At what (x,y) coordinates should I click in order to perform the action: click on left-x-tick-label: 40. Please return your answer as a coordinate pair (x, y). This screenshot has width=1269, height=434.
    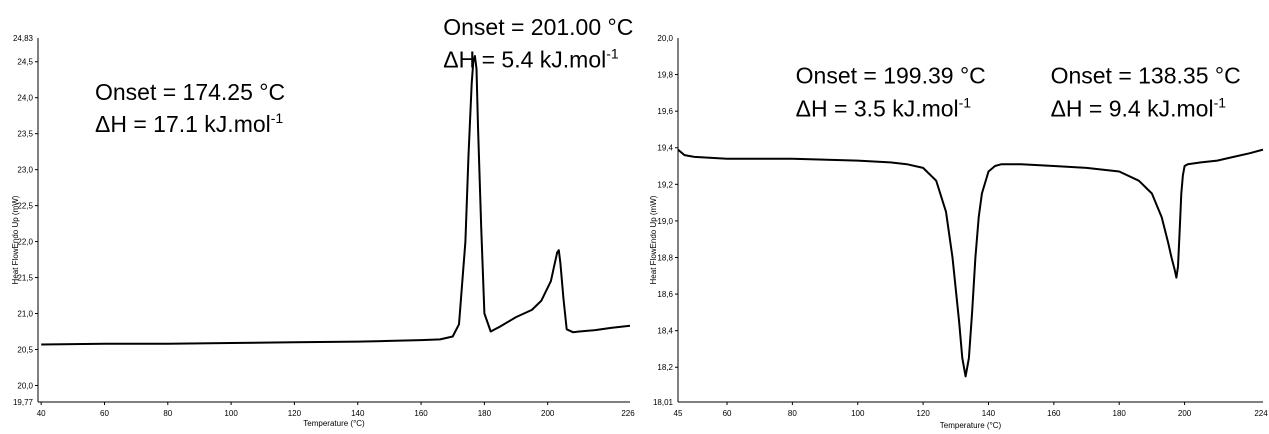
    Looking at the image, I should click on (41, 413).